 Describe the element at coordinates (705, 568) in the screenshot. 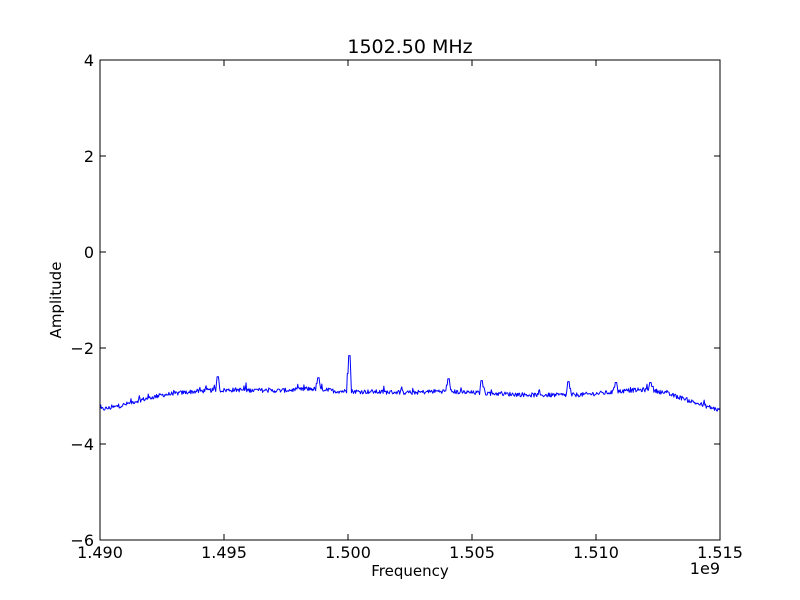

I see `x-offset-label: 1e9` at that location.